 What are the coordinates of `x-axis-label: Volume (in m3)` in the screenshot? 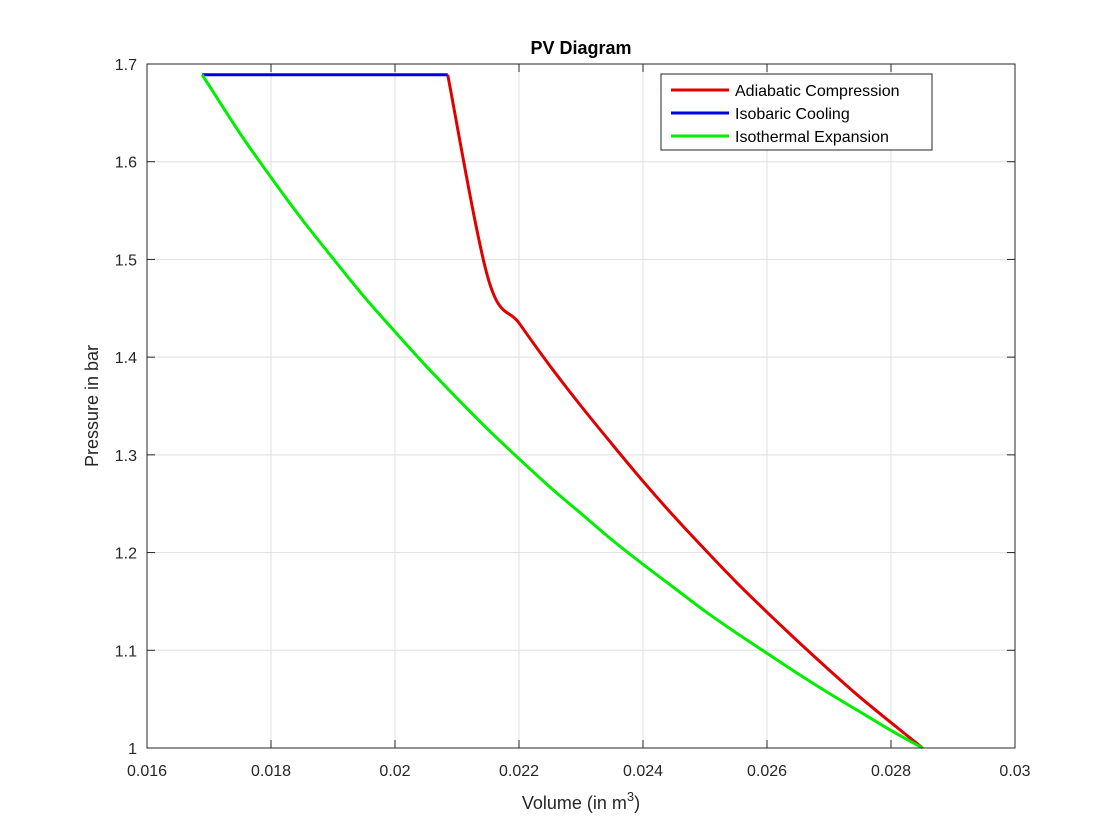 It's located at (581, 801).